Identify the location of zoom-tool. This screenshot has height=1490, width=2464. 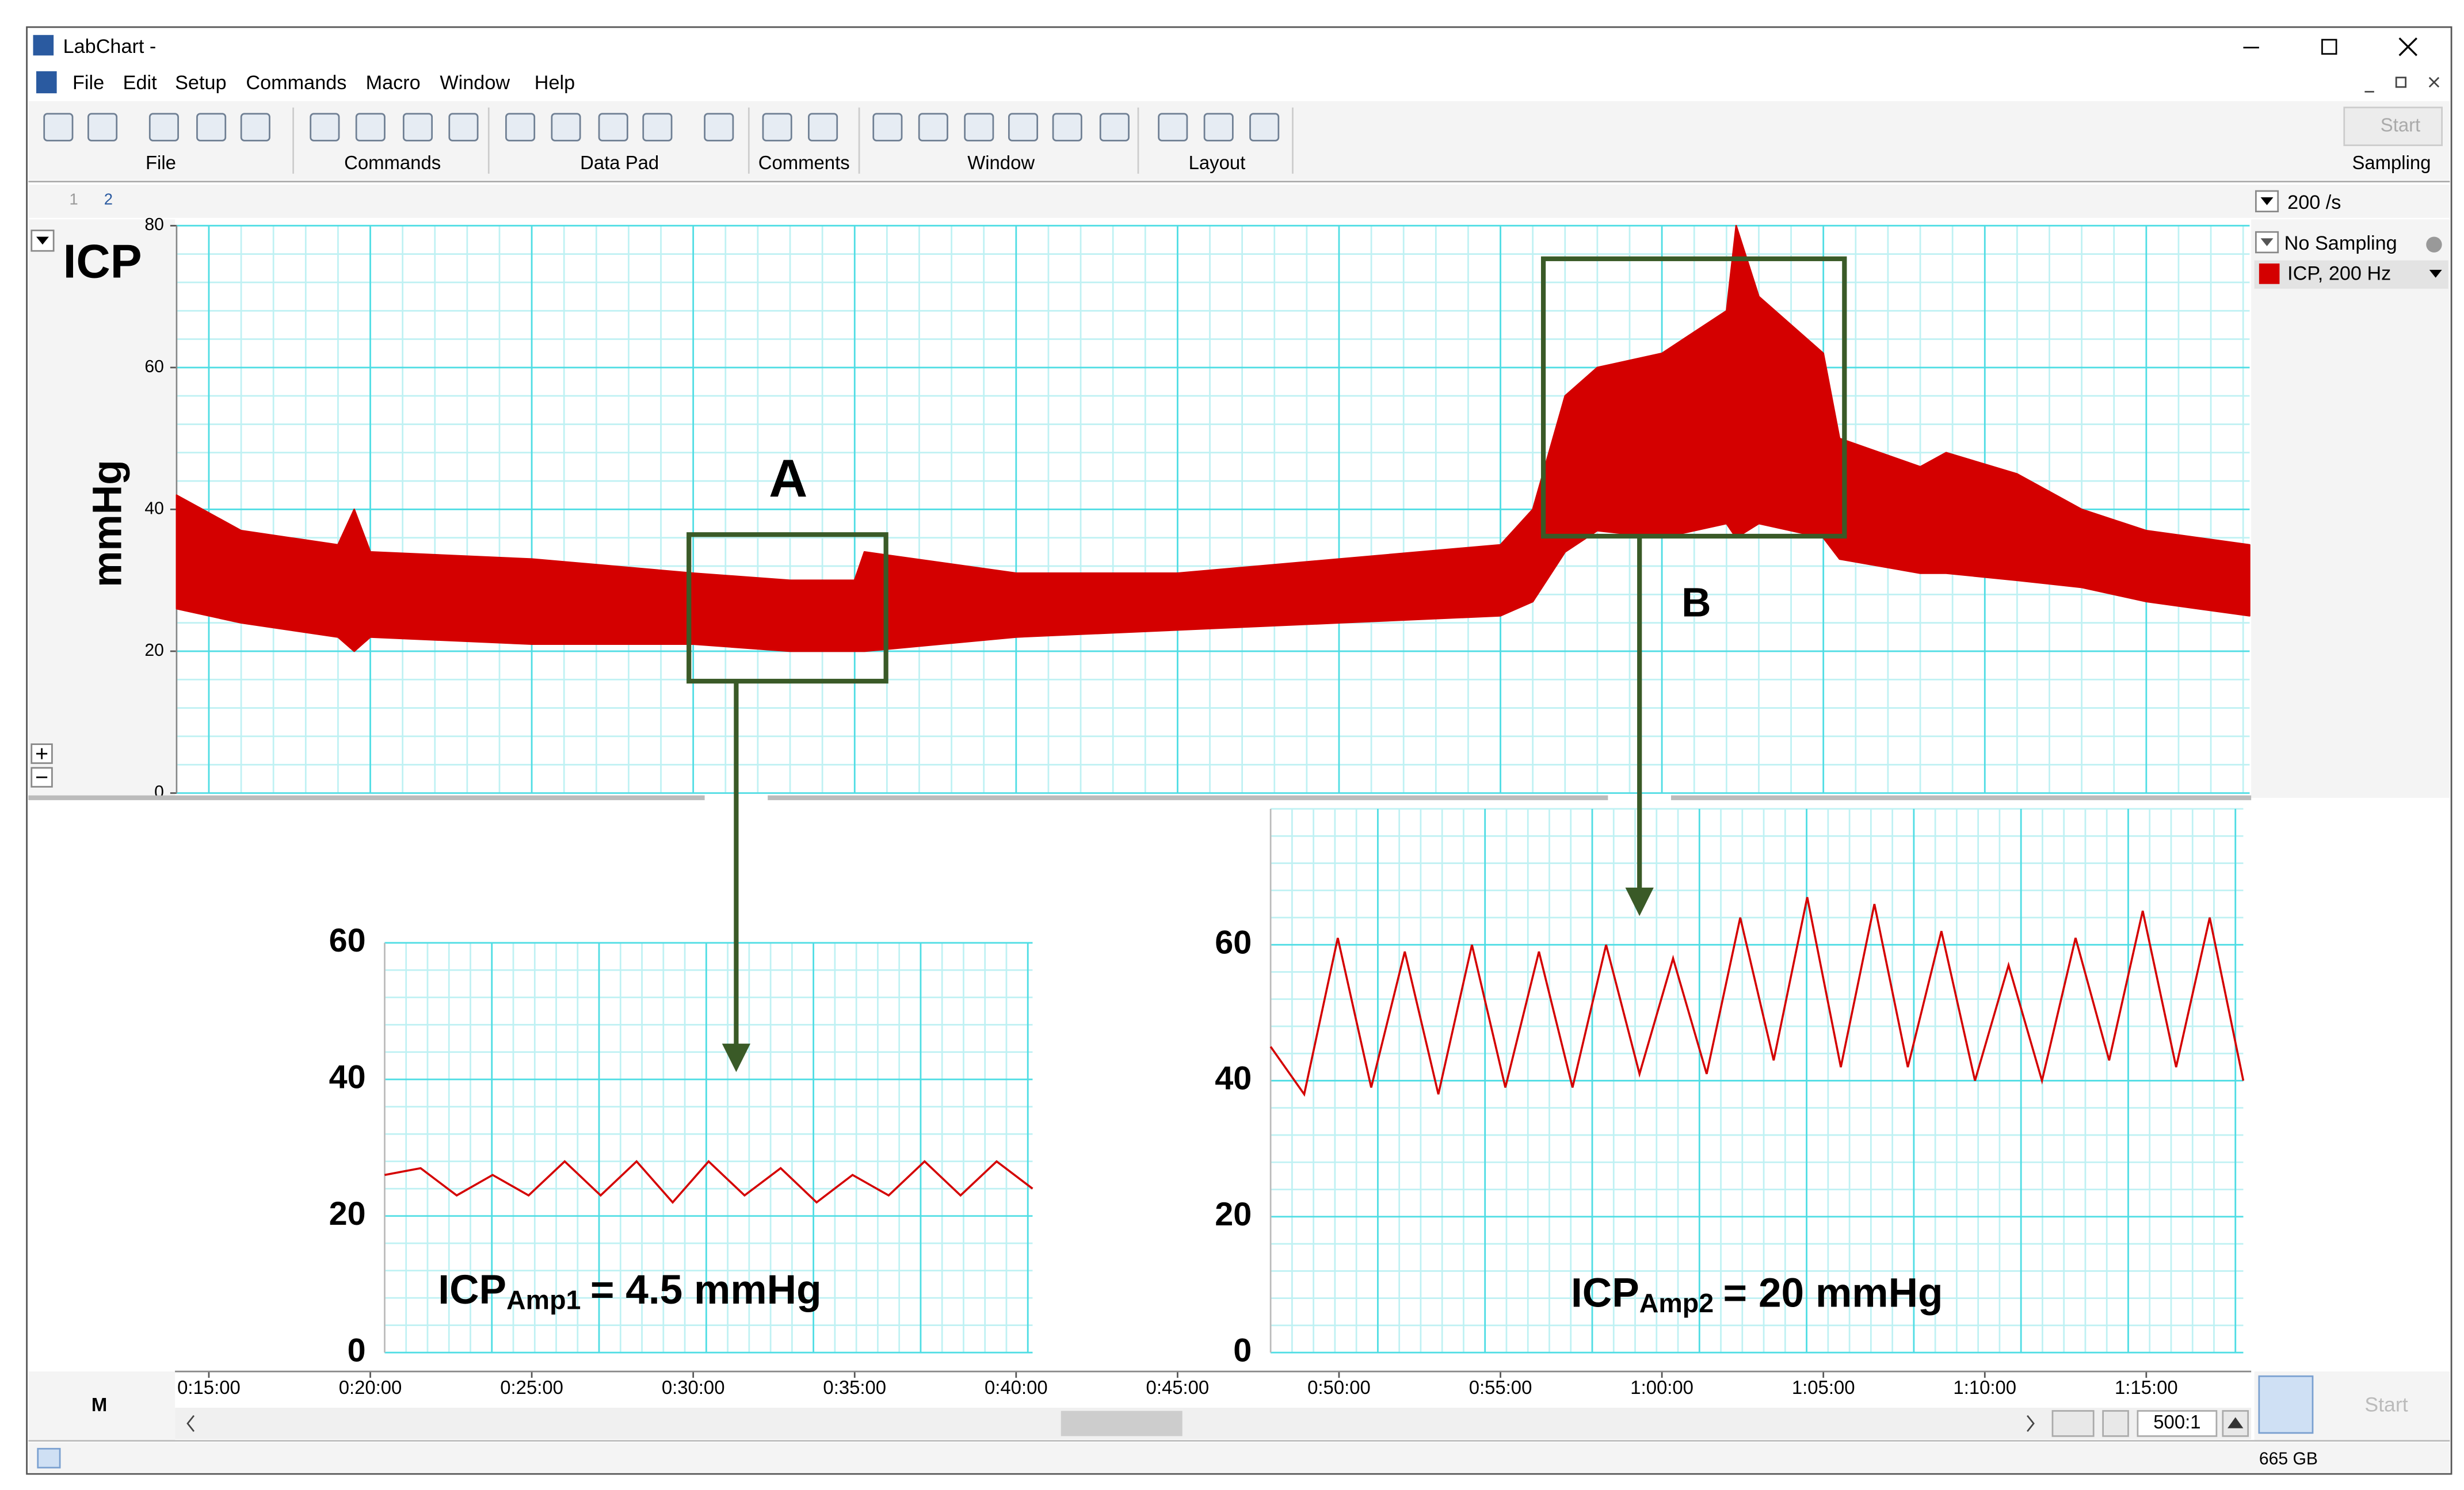
(2073, 1423).